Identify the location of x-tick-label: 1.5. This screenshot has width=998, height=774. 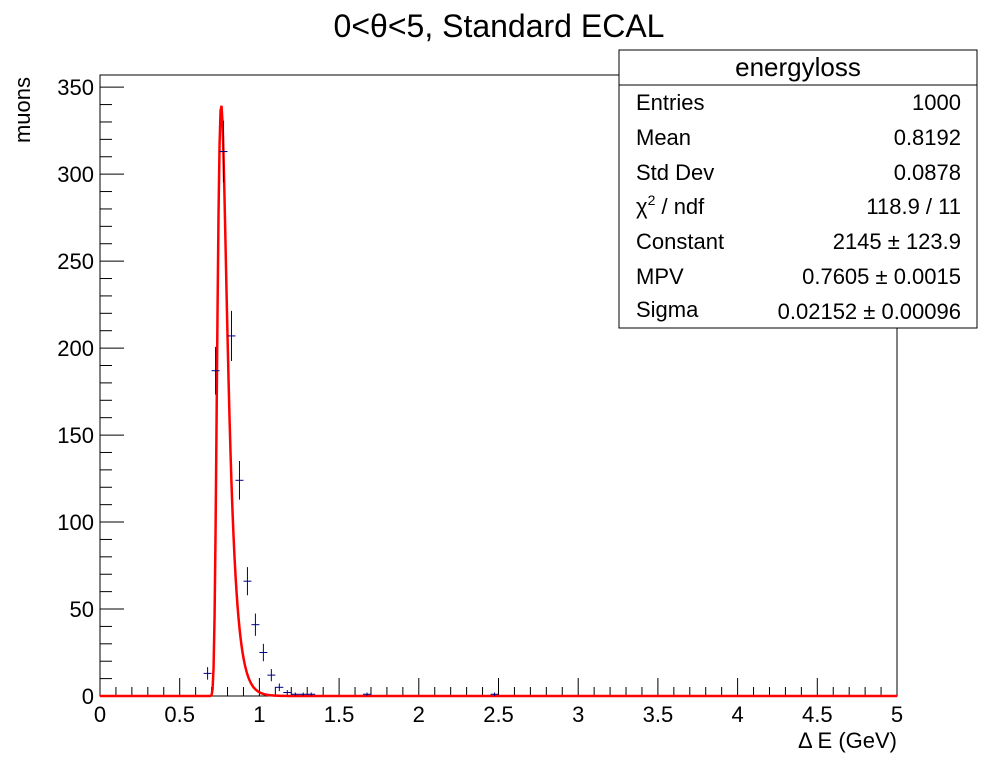
(339, 714).